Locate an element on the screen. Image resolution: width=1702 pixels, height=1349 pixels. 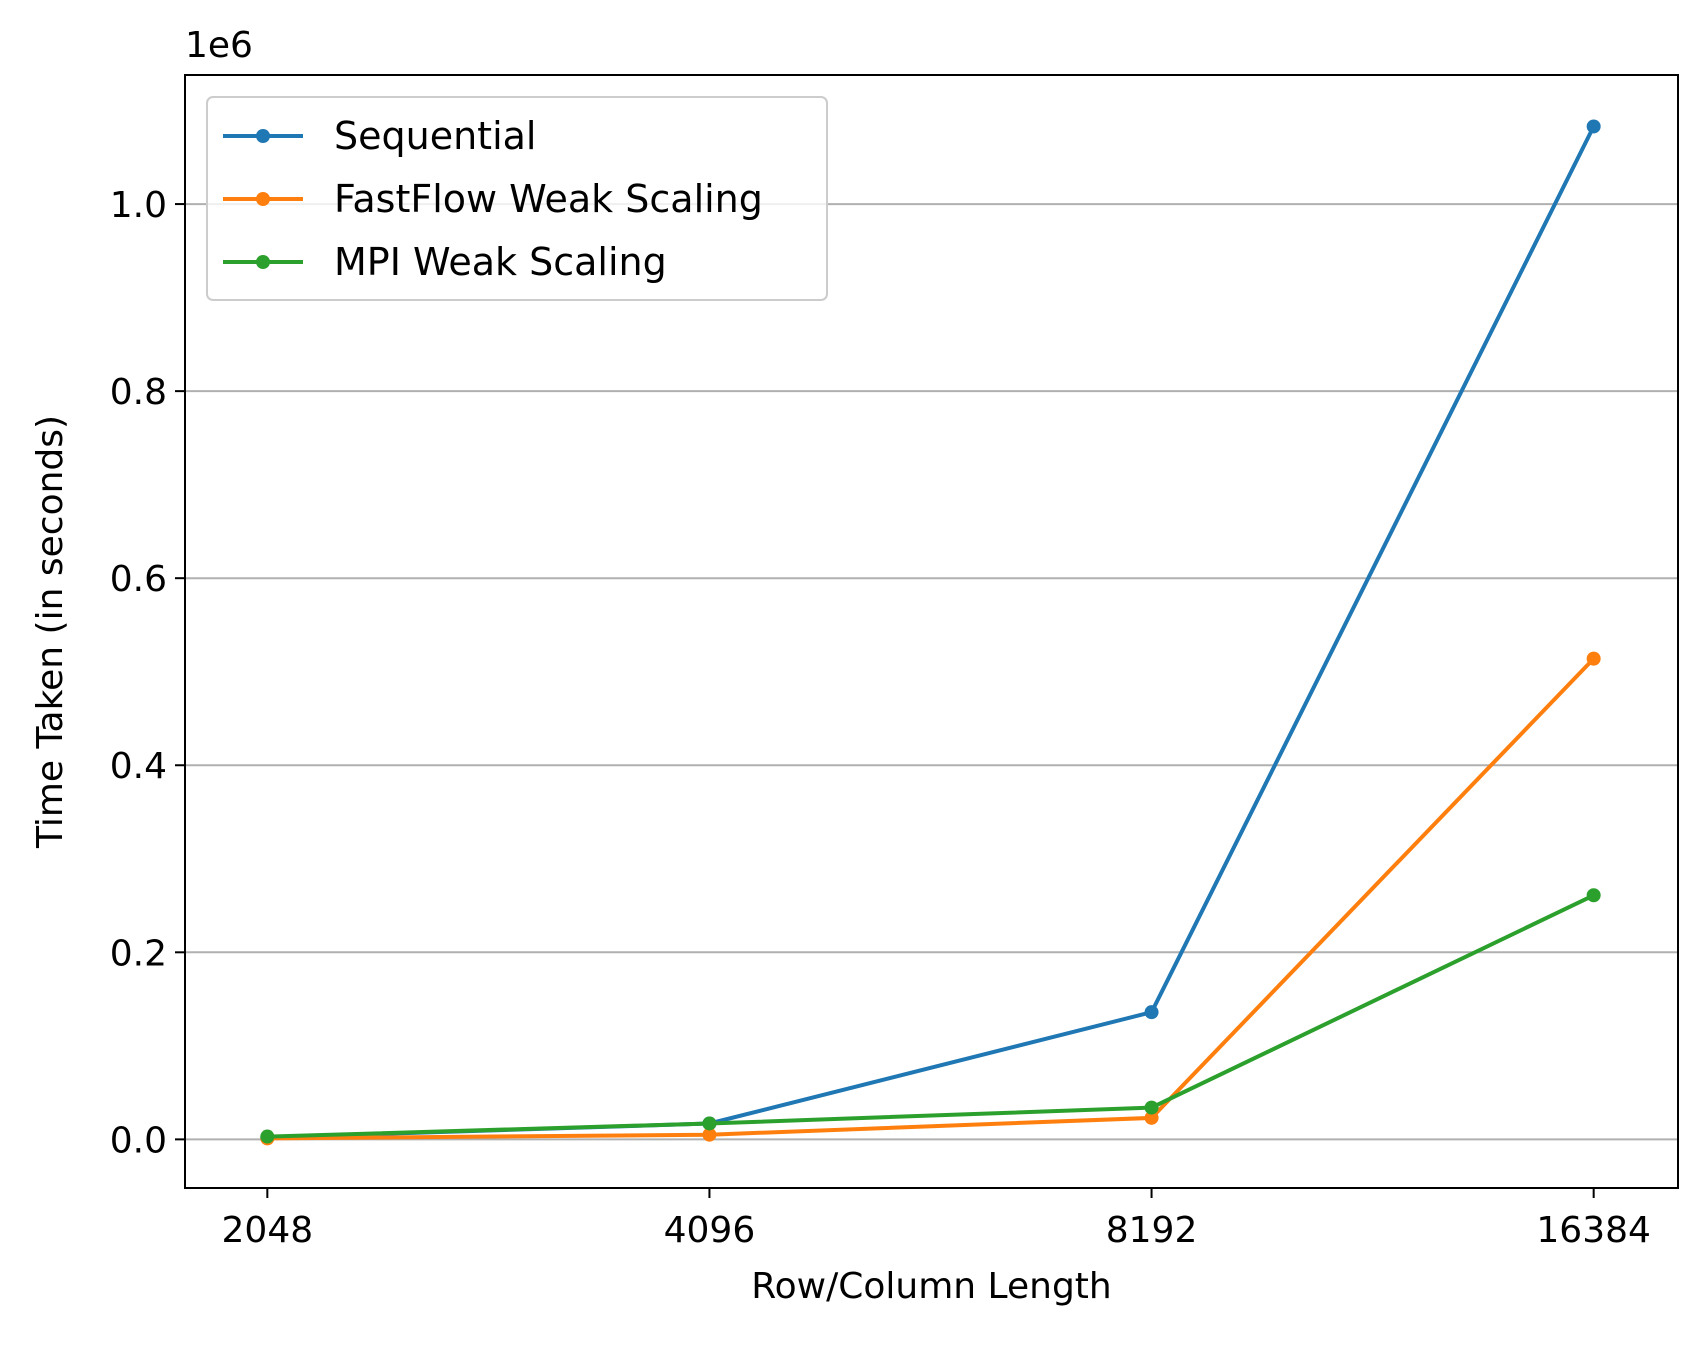
series-line is located at coordinates (931, 1016).